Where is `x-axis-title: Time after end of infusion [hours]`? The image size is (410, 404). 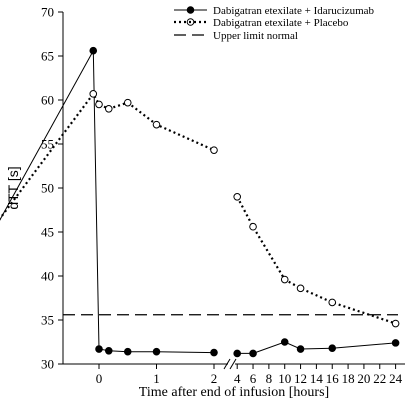 x-axis-title: Time after end of infusion [hours] is located at coordinates (234, 392).